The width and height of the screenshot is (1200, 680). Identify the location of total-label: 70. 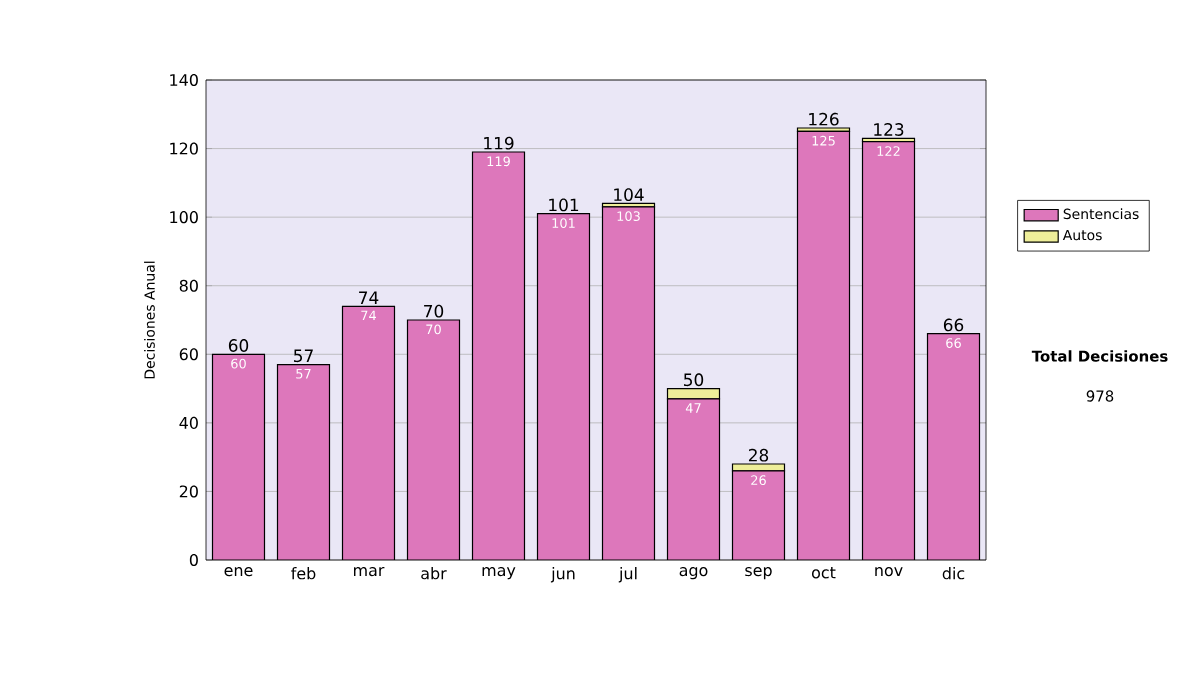
(434, 311).